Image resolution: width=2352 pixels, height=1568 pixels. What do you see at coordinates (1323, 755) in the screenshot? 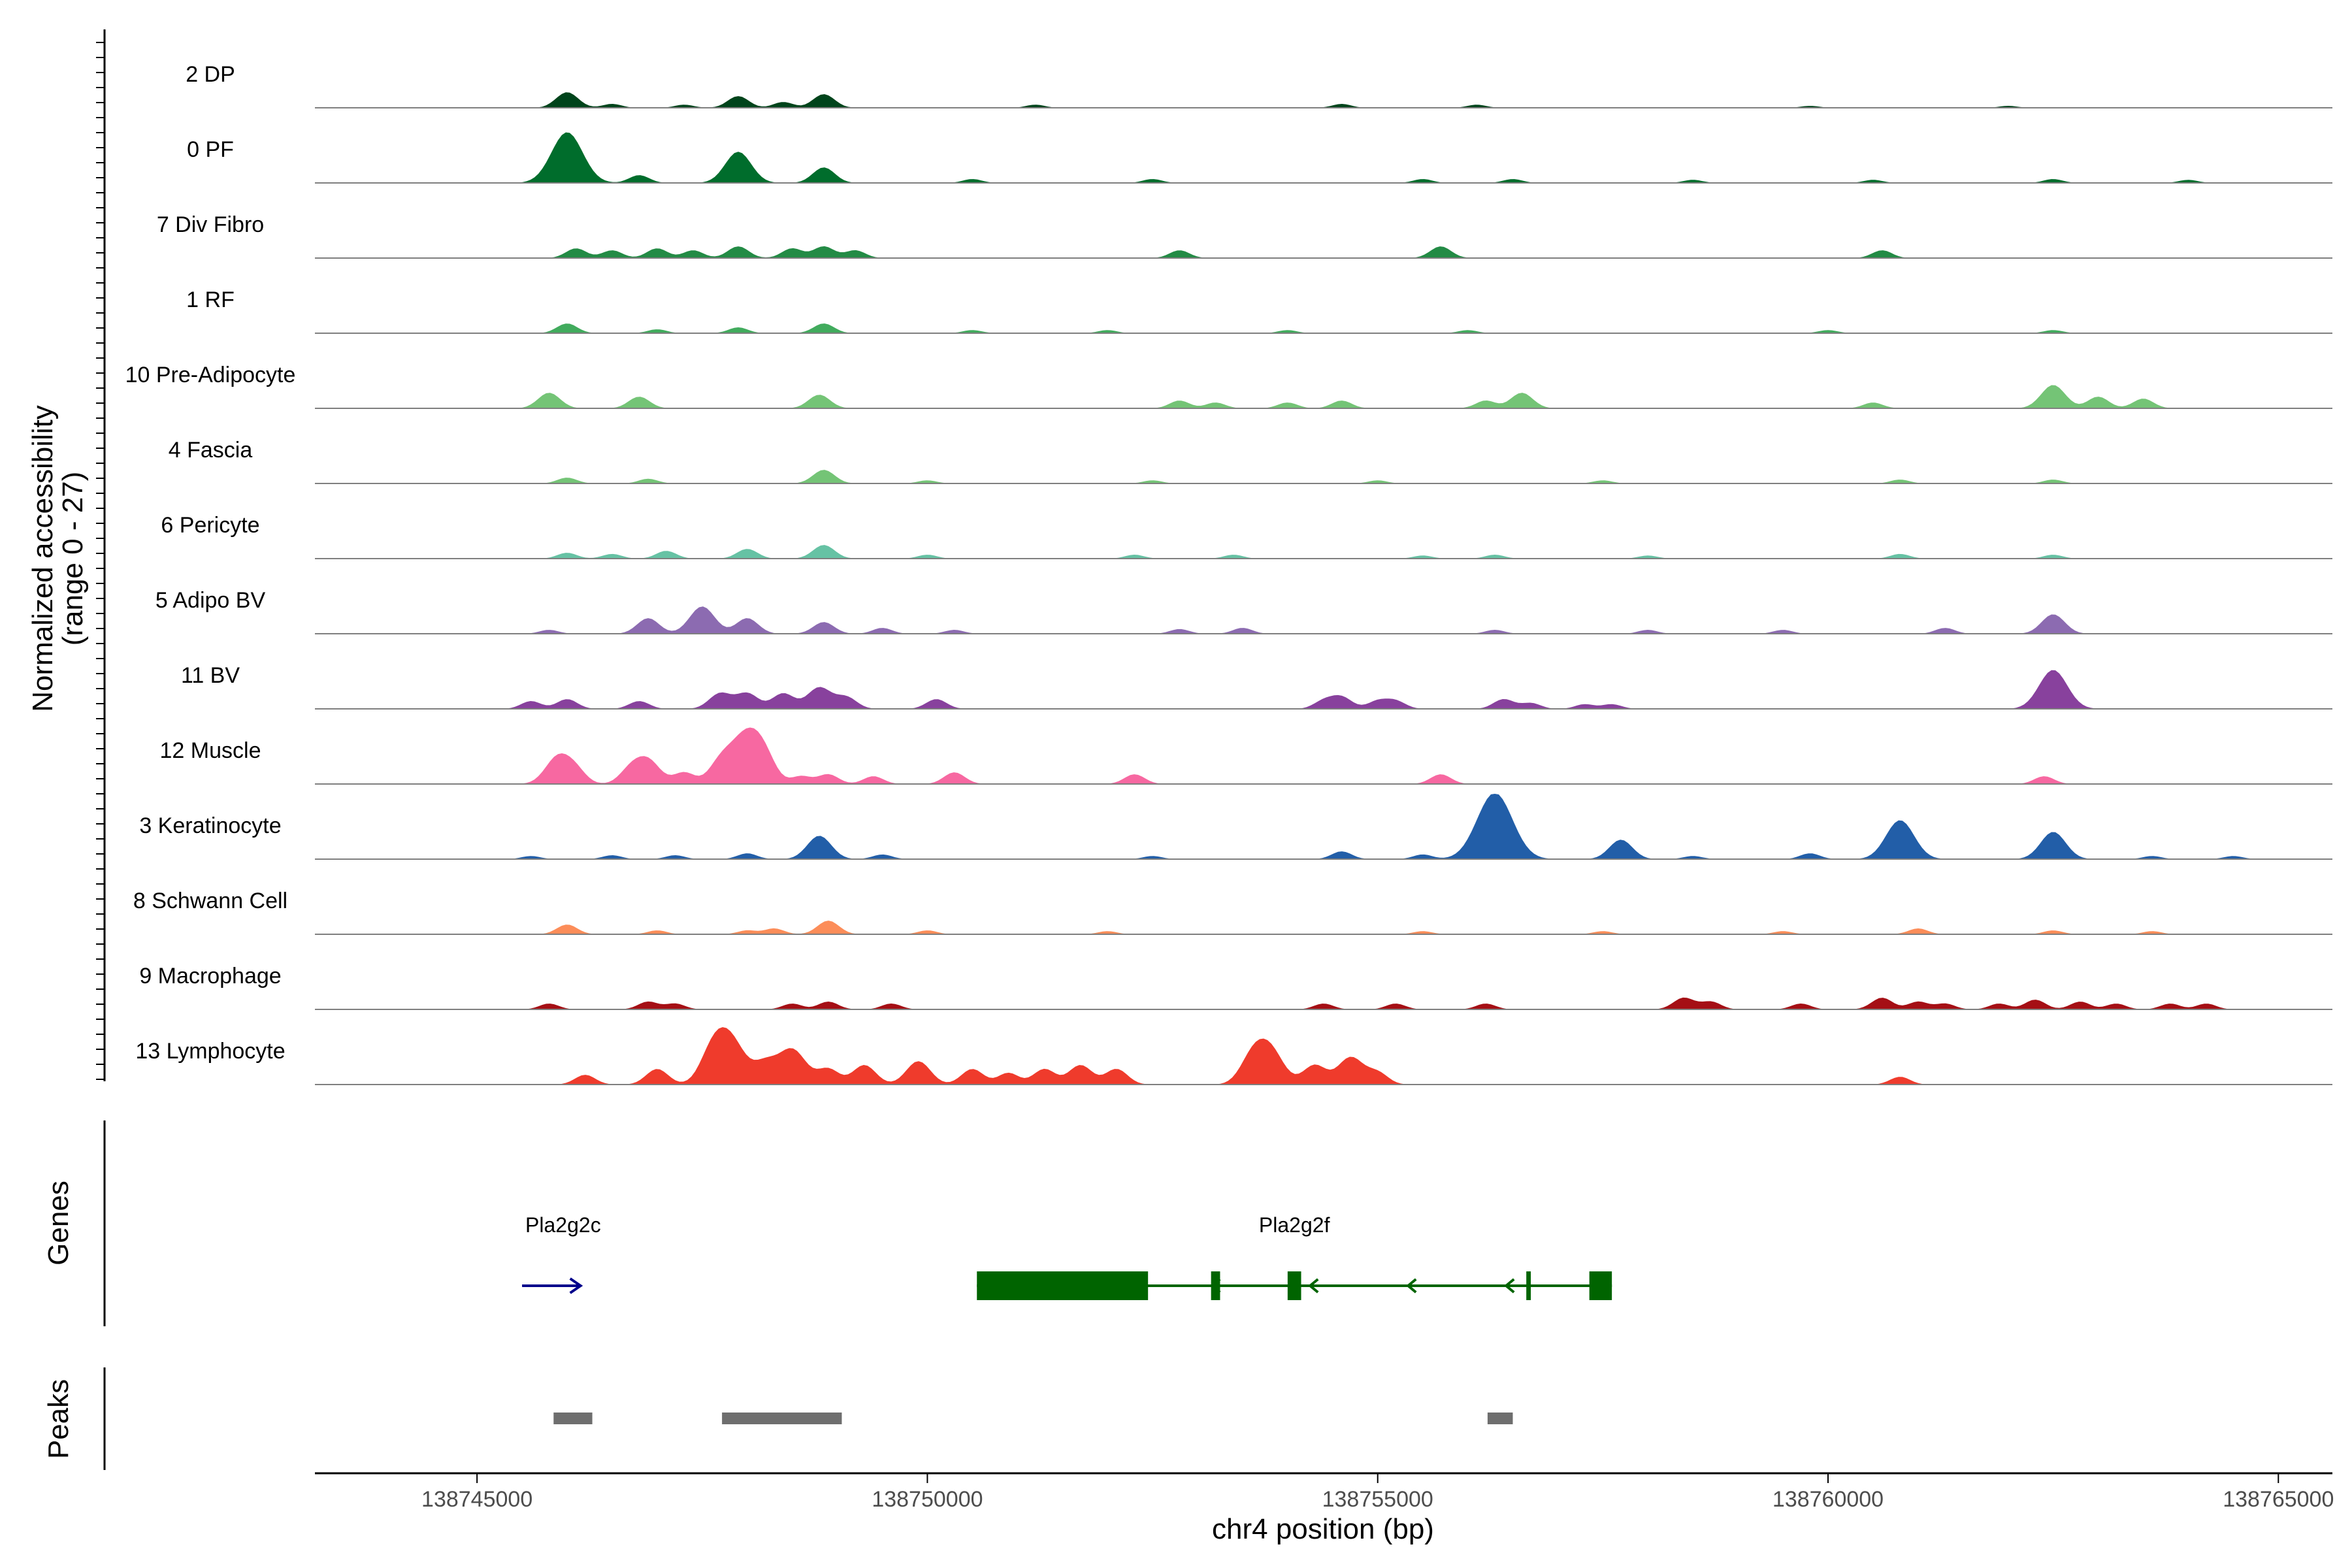
I see `coverage-12-muscle` at bounding box center [1323, 755].